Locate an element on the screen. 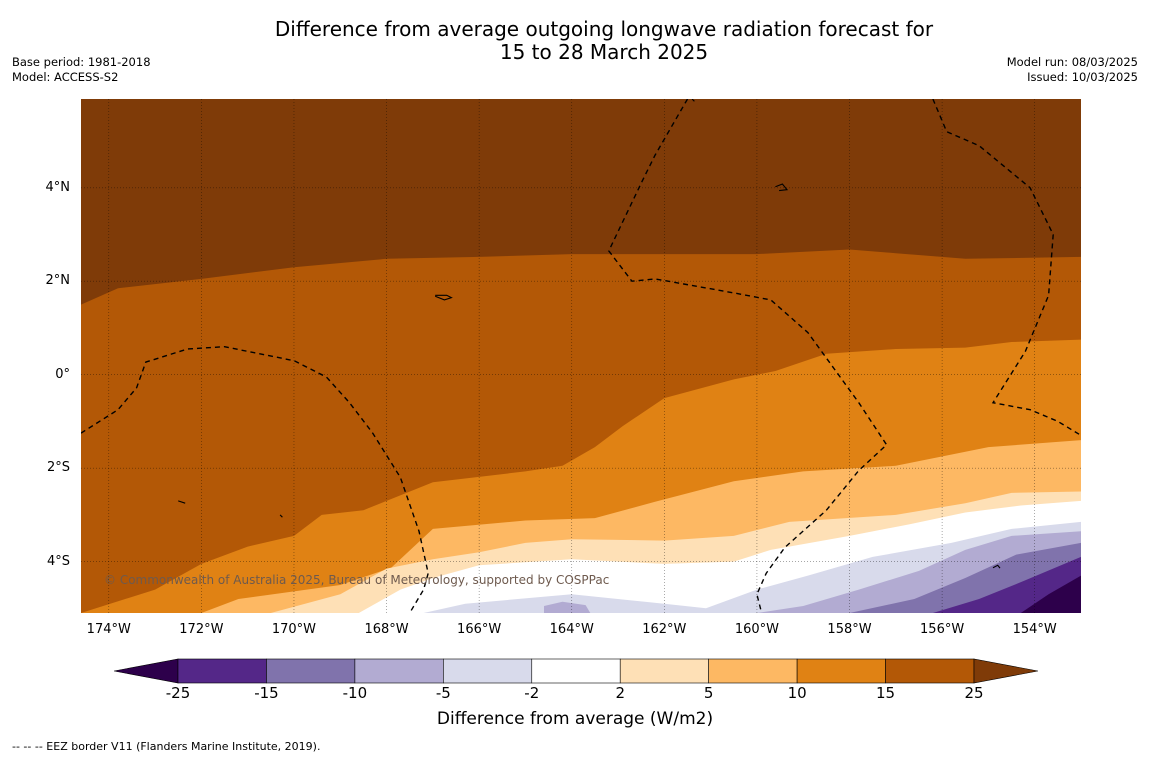  longitude-tick-label: 174°W is located at coordinates (108, 629).